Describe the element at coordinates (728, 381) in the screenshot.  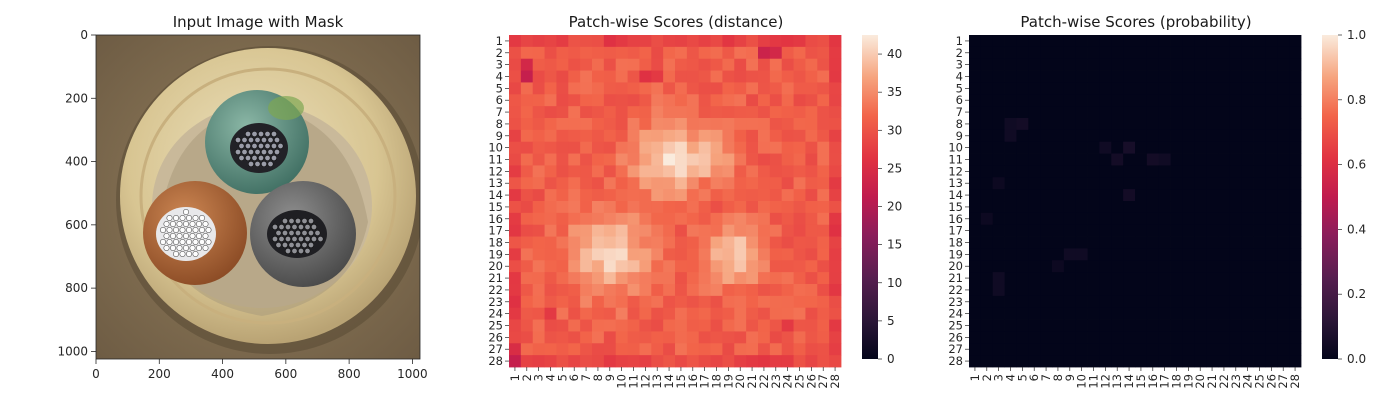
I see `x-tick-label: 19` at that location.